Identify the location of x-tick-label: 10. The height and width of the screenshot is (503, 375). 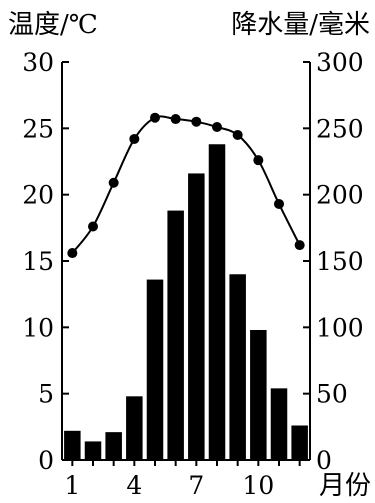
(258, 485).